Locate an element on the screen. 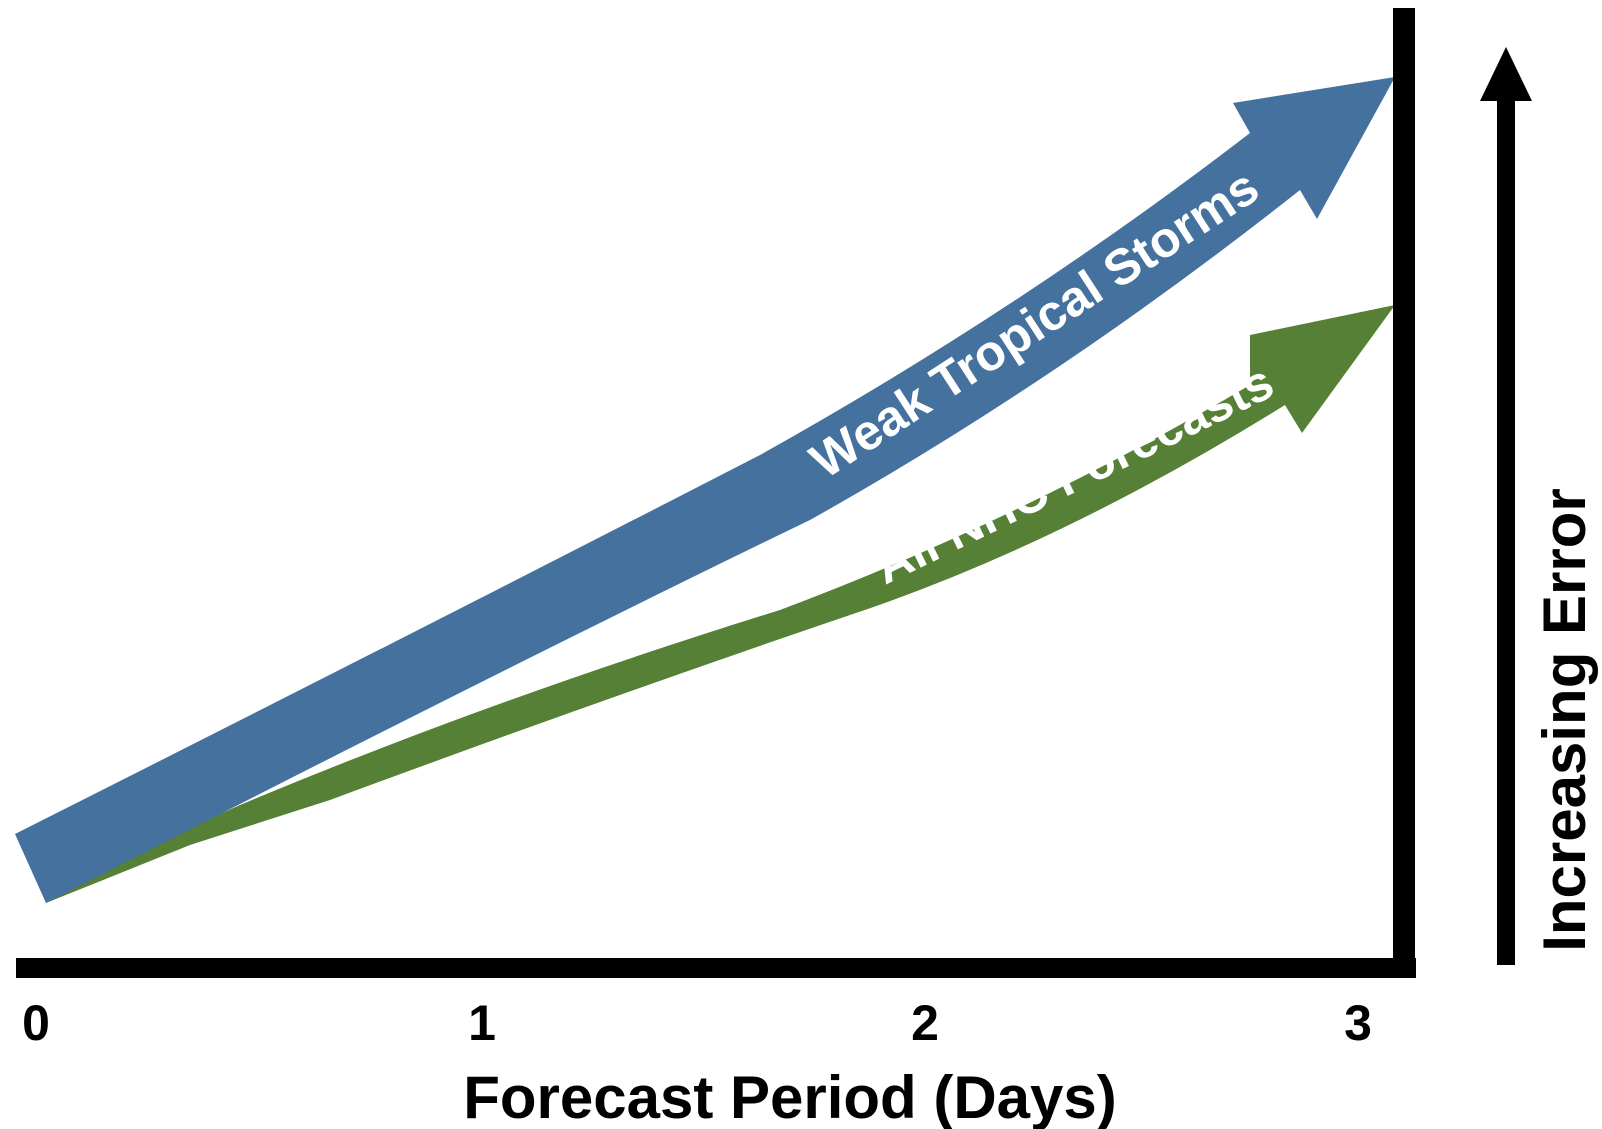  x-tick-label-1: 1 is located at coordinates (482, 1023).